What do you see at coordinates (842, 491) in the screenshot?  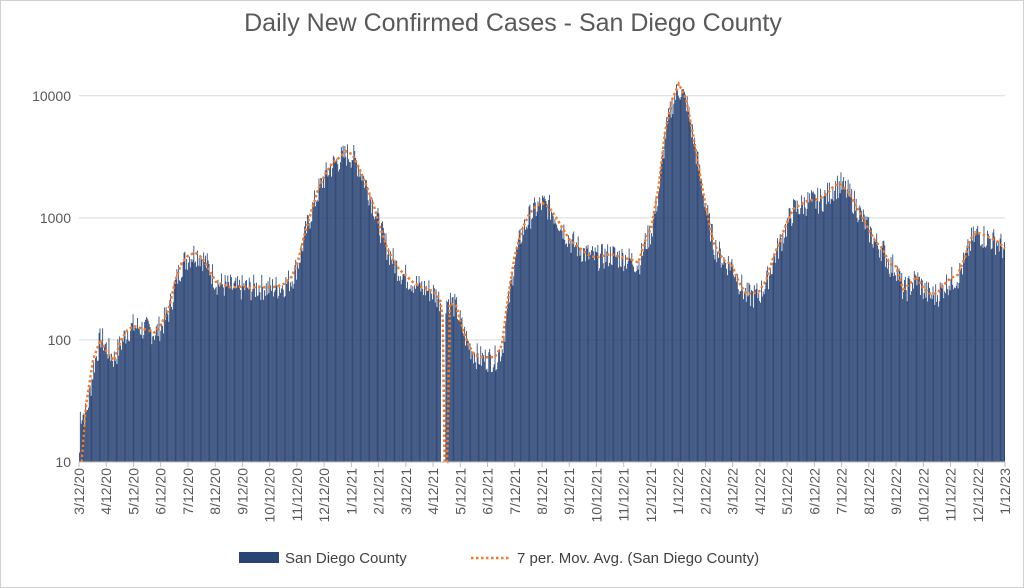 I see `x-tick-label: 7/12/22` at bounding box center [842, 491].